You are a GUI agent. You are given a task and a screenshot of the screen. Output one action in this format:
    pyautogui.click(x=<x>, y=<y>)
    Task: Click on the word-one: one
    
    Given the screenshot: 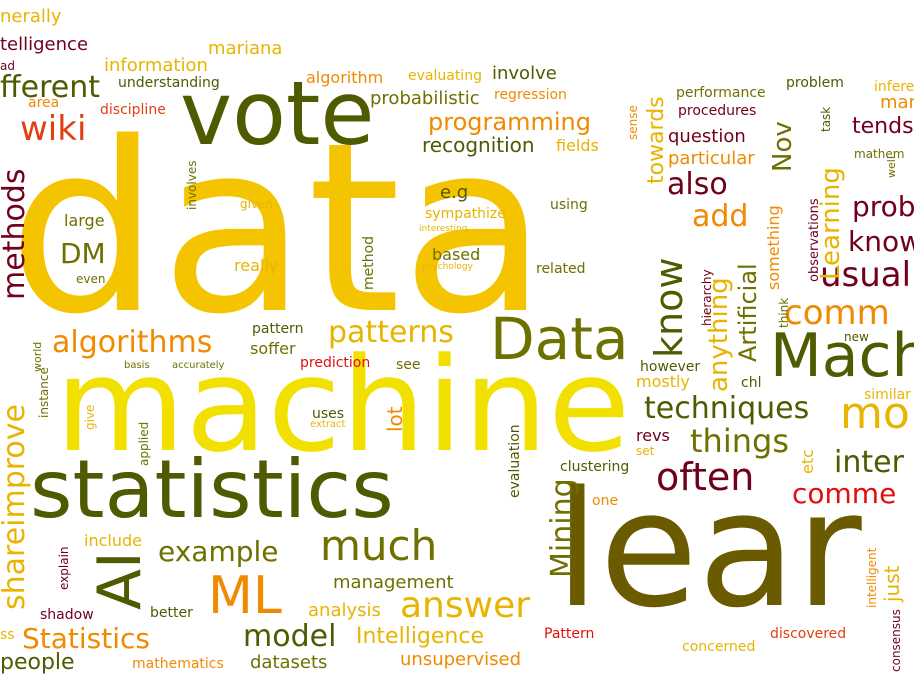 What is the action you would take?
    pyautogui.click(x=605, y=501)
    